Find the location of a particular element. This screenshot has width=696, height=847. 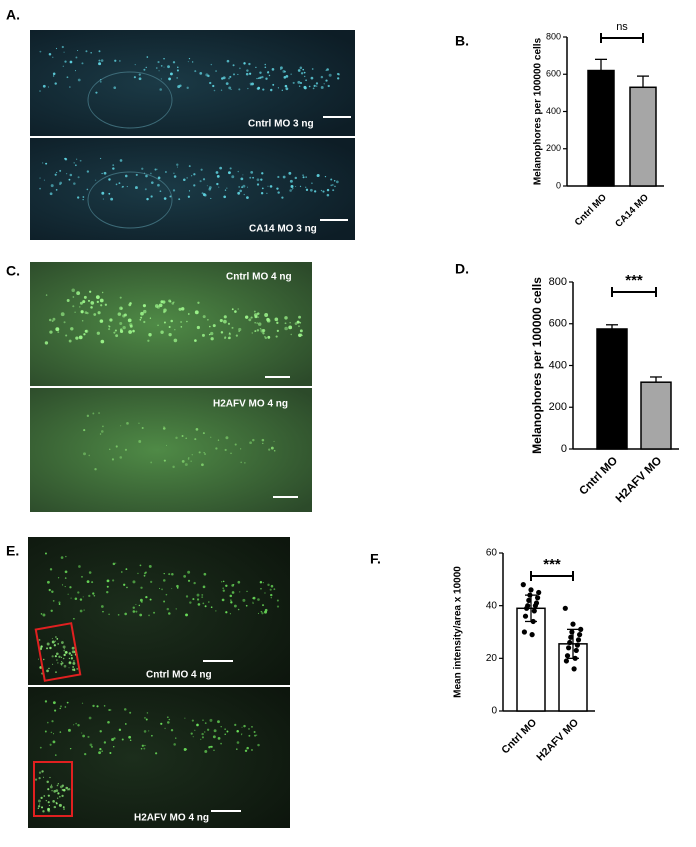

x-tick-label: Cntrl MO is located at coordinates (598, 476).